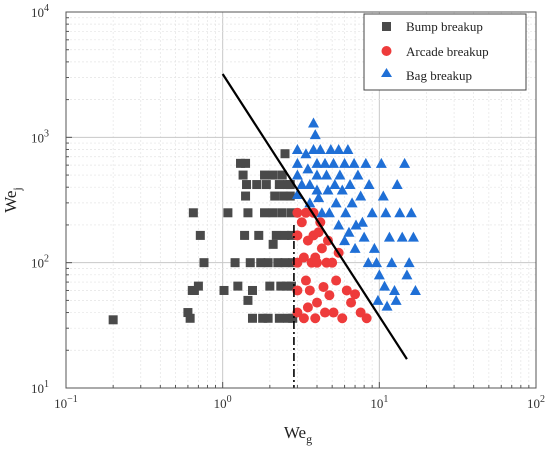 The image size is (550, 454). I want to click on legend-marker-arcade, so click(386, 51).